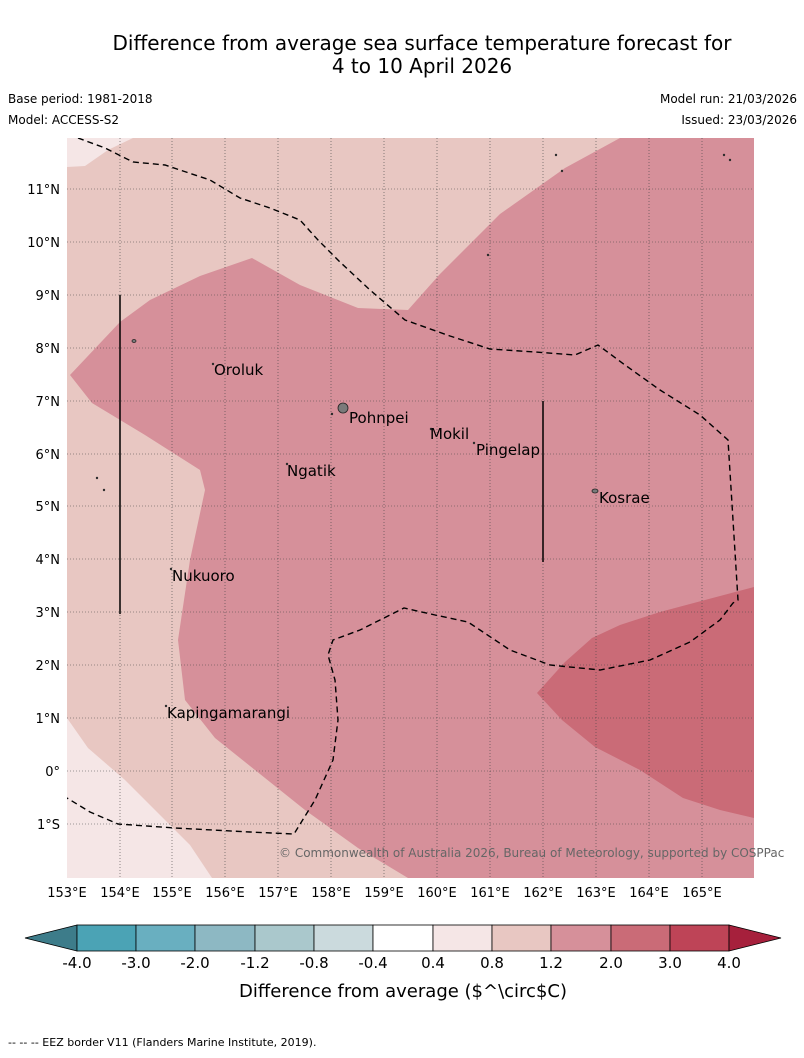 This screenshot has width=804, height=1058. What do you see at coordinates (48, 719) in the screenshot?
I see `lat-label: 1°N` at bounding box center [48, 719].